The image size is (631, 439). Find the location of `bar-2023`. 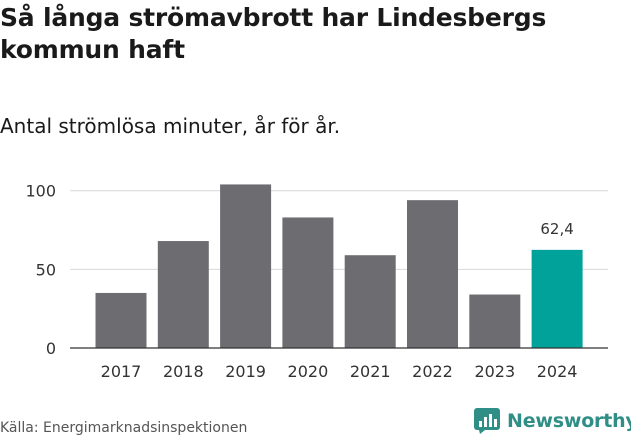

bar-2023 is located at coordinates (495, 321).